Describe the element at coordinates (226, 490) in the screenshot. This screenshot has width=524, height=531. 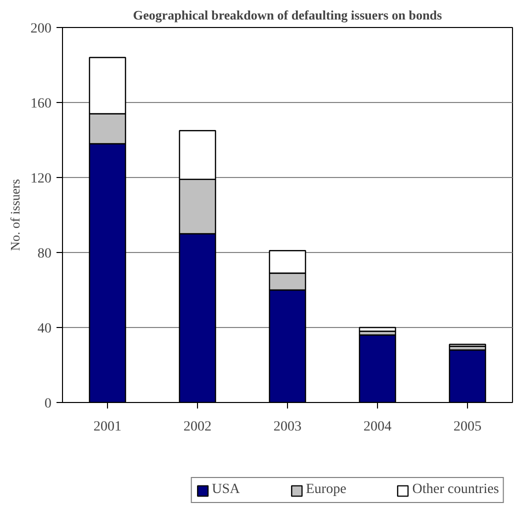
I see `legend-label: USA` at that location.